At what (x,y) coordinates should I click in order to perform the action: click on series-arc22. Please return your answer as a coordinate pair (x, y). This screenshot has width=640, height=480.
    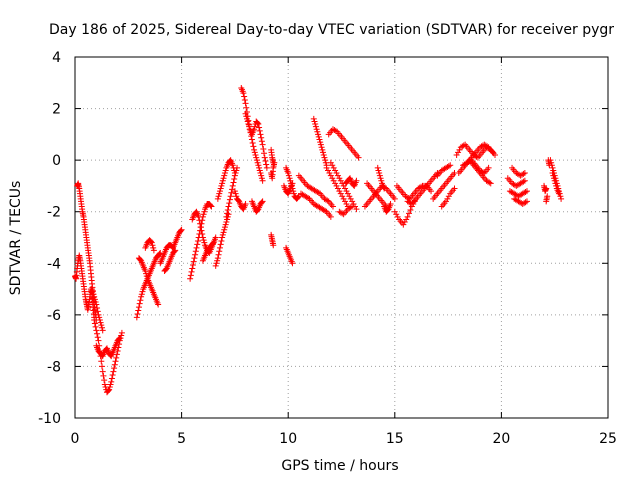
    Looking at the image, I should click on (272, 156).